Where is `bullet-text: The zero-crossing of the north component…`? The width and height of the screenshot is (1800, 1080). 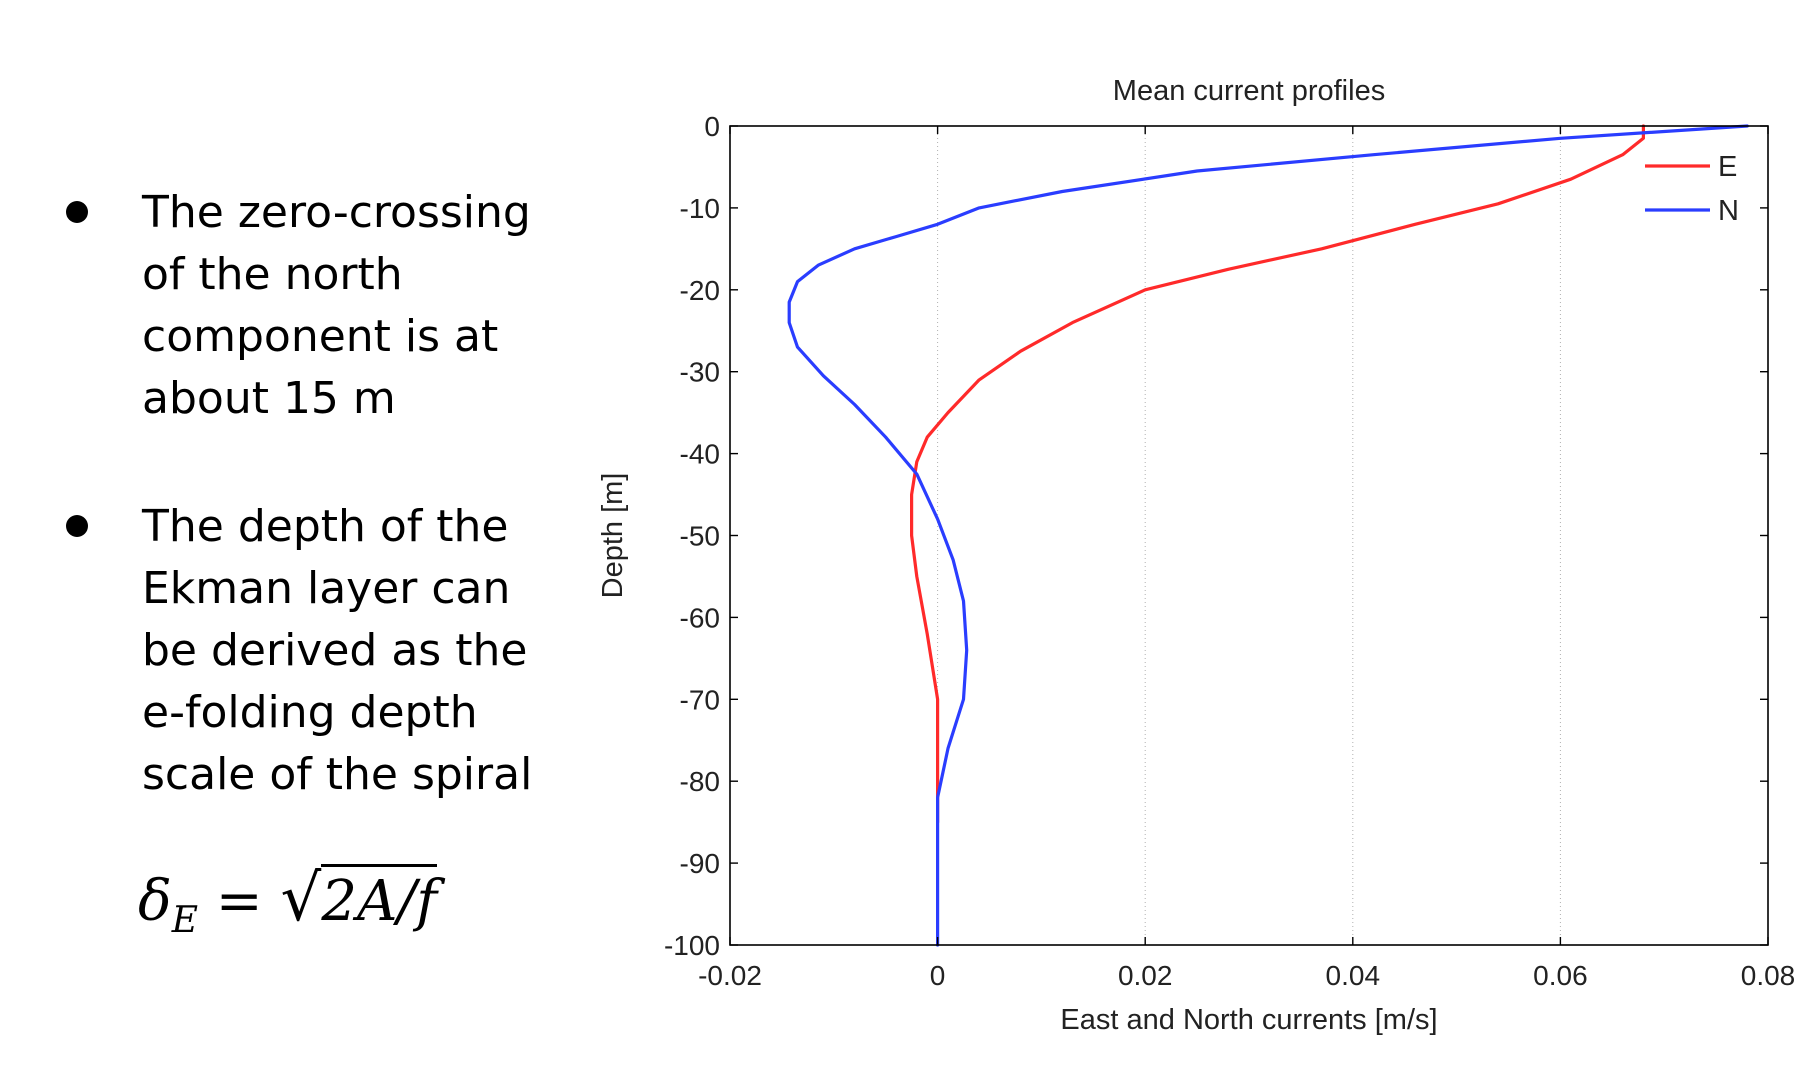
bullet-text: The zero-crossing of the north component… is located at coordinates (336, 305).